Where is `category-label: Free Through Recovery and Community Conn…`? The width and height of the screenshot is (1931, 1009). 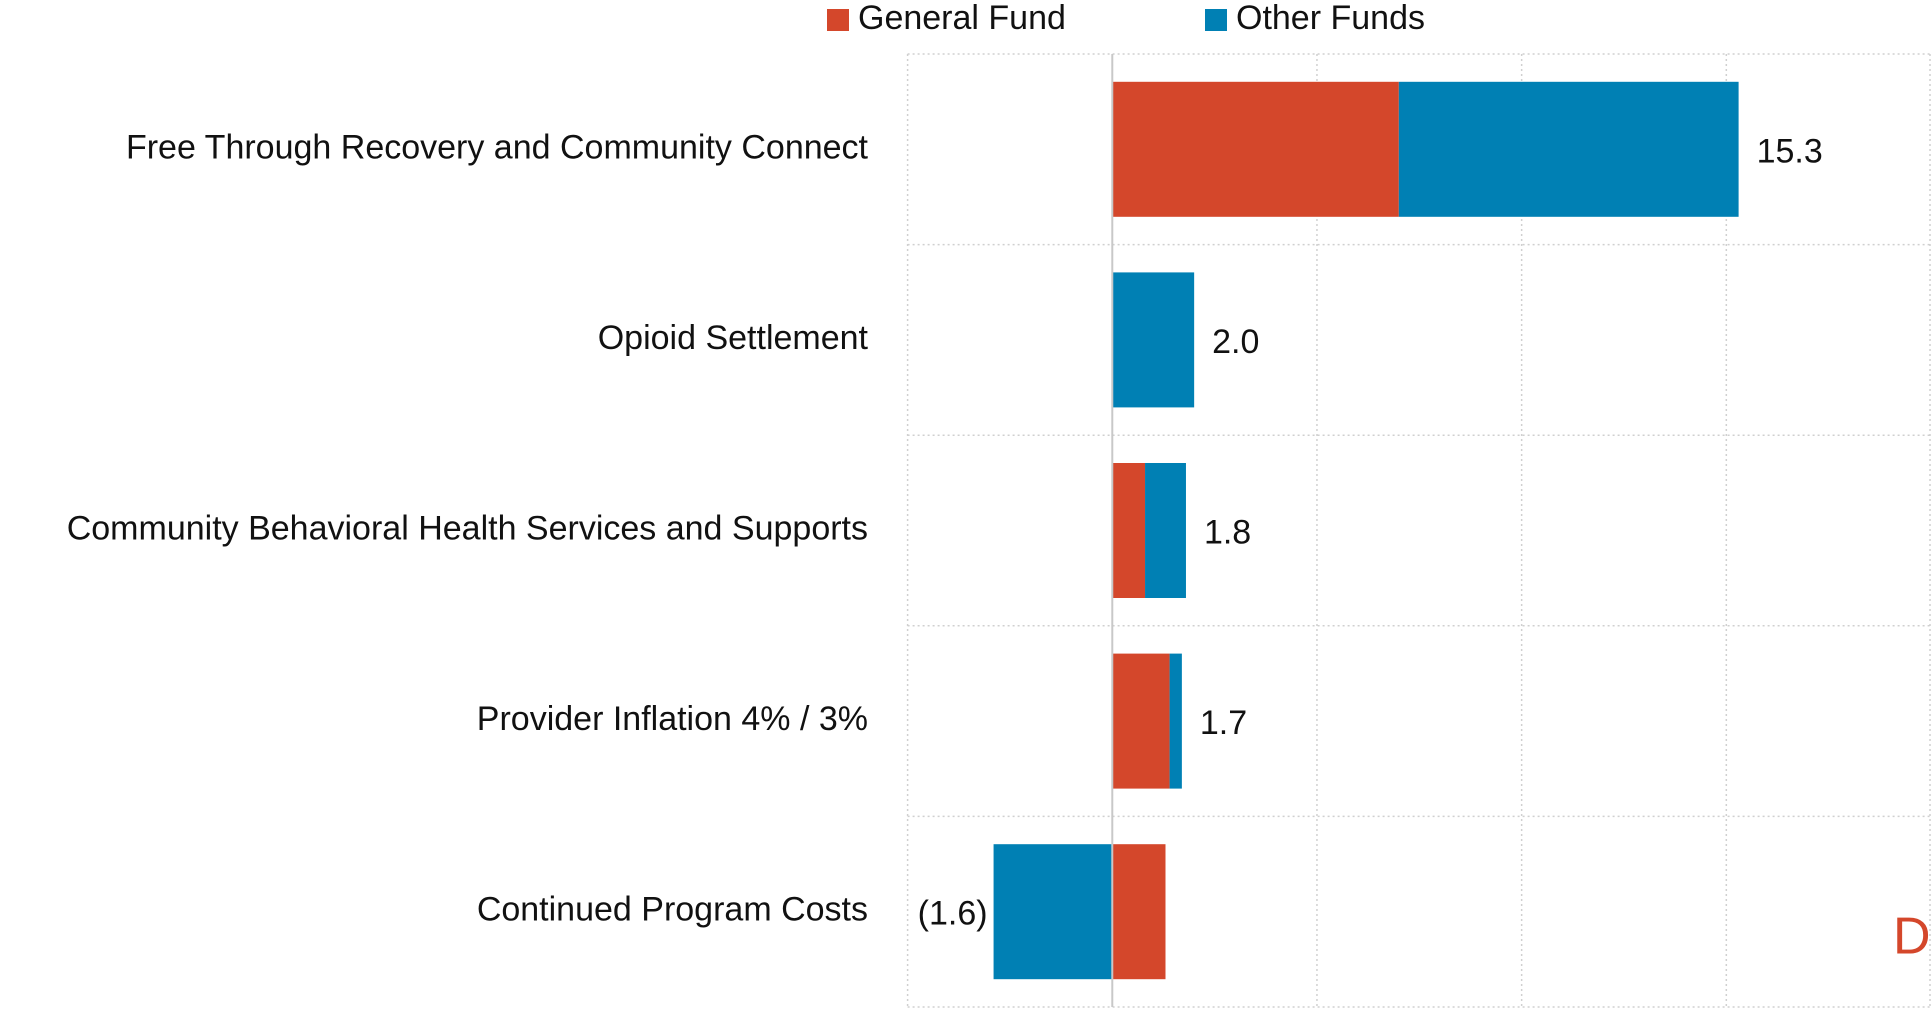
category-label: Free Through Recovery and Community Conn… is located at coordinates (497, 147).